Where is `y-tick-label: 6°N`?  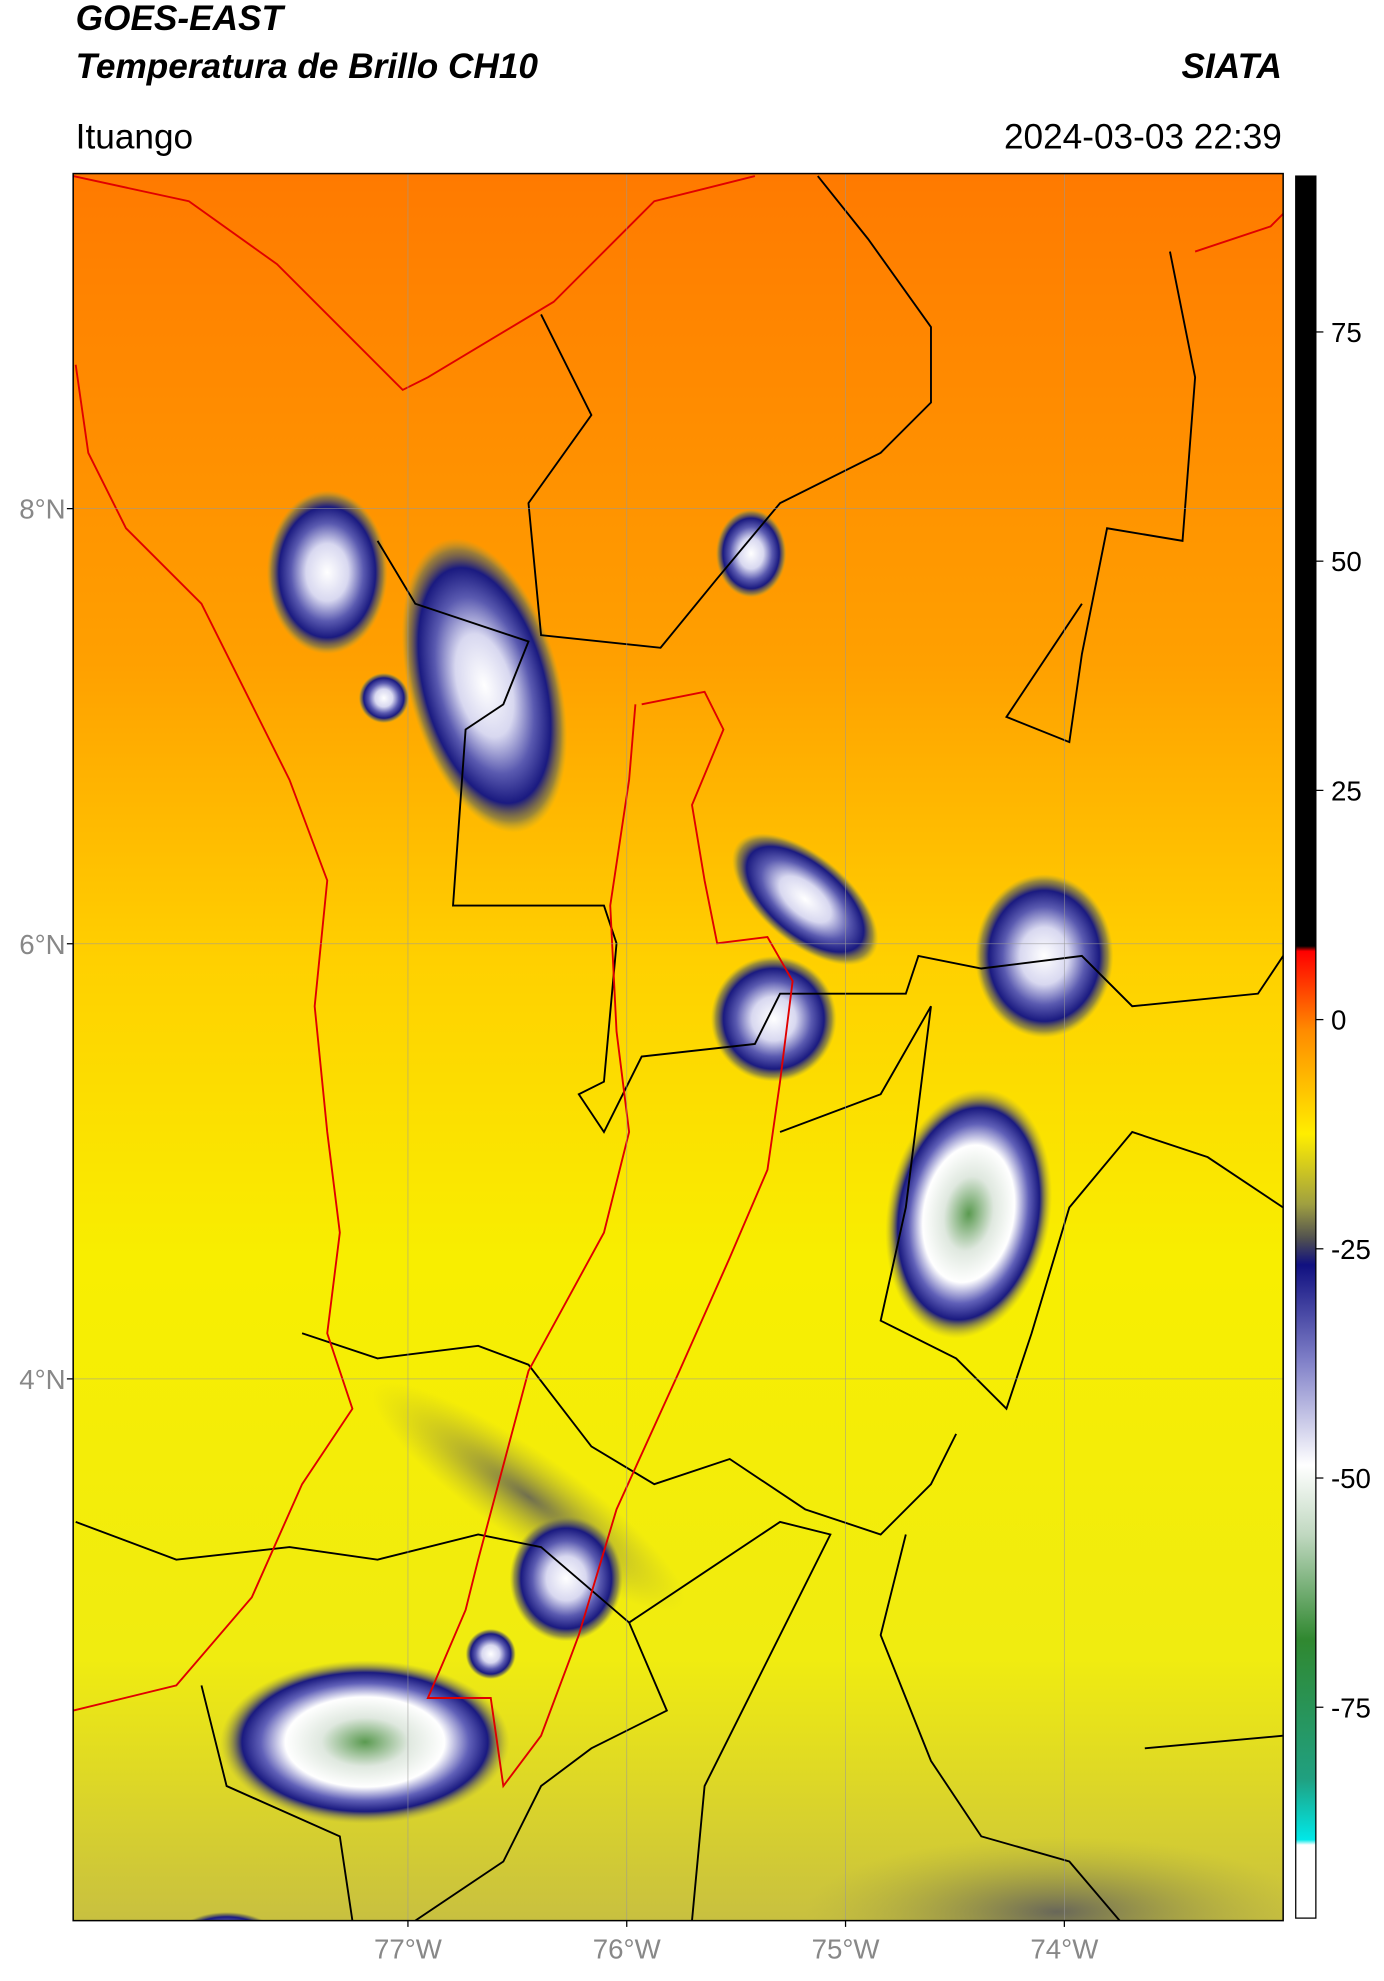
y-tick-label: 6°N is located at coordinates (42, 944).